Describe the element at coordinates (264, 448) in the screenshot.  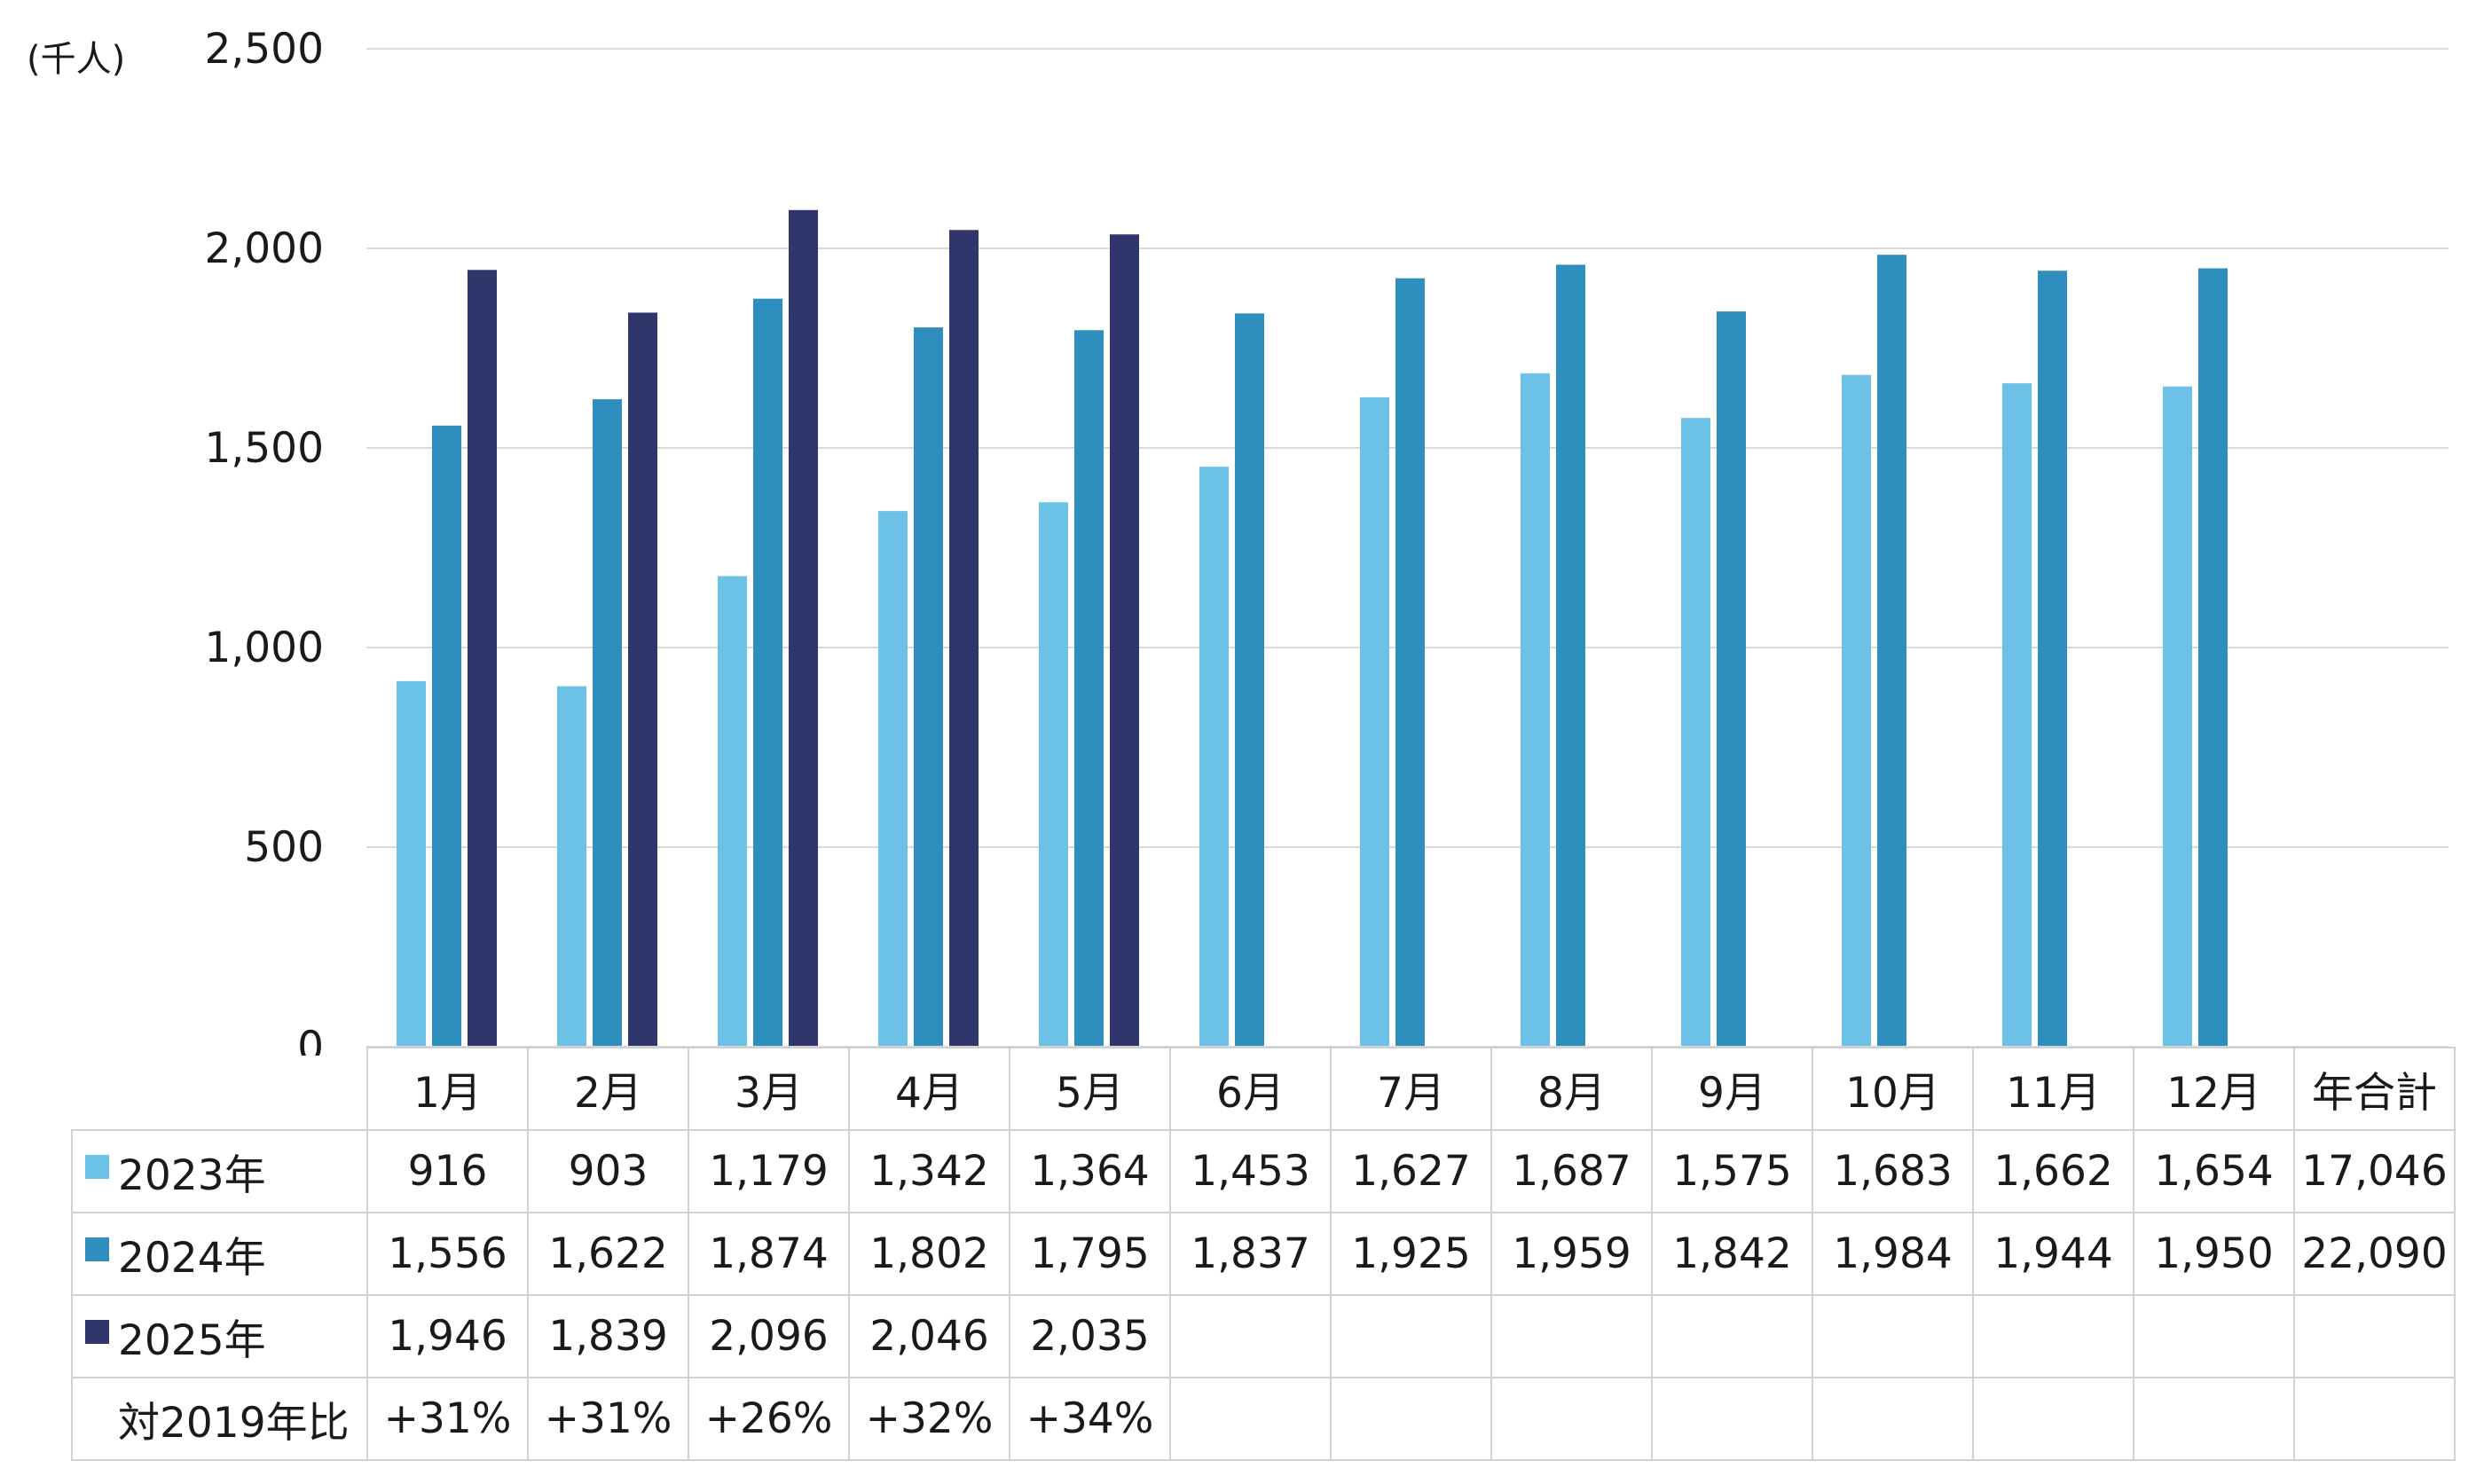
I see `y-tick-label: 1,500` at that location.